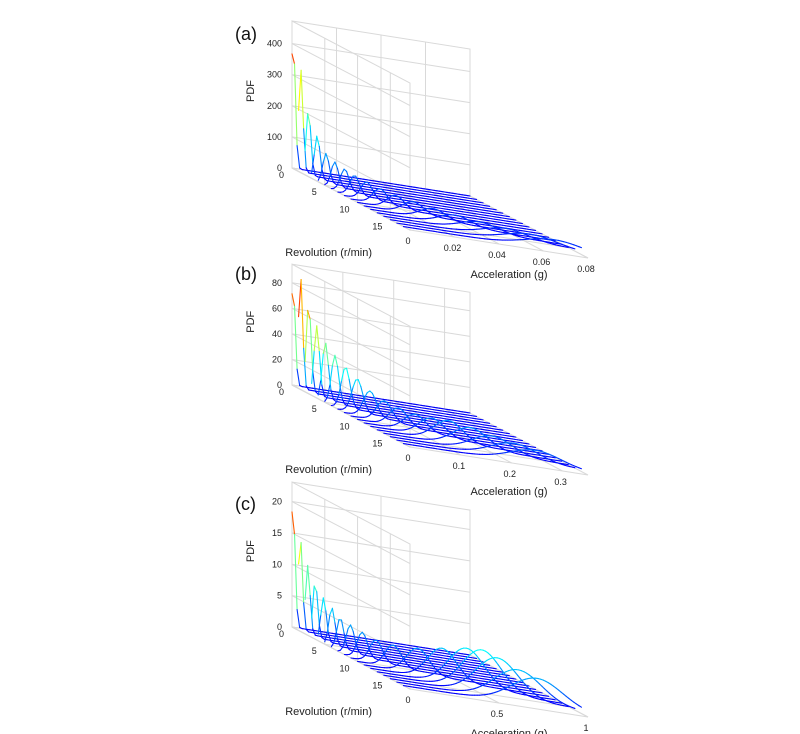 The height and width of the screenshot is (734, 800). Describe the element at coordinates (377, 227) in the screenshot. I see `y-tick-label: 15` at that location.